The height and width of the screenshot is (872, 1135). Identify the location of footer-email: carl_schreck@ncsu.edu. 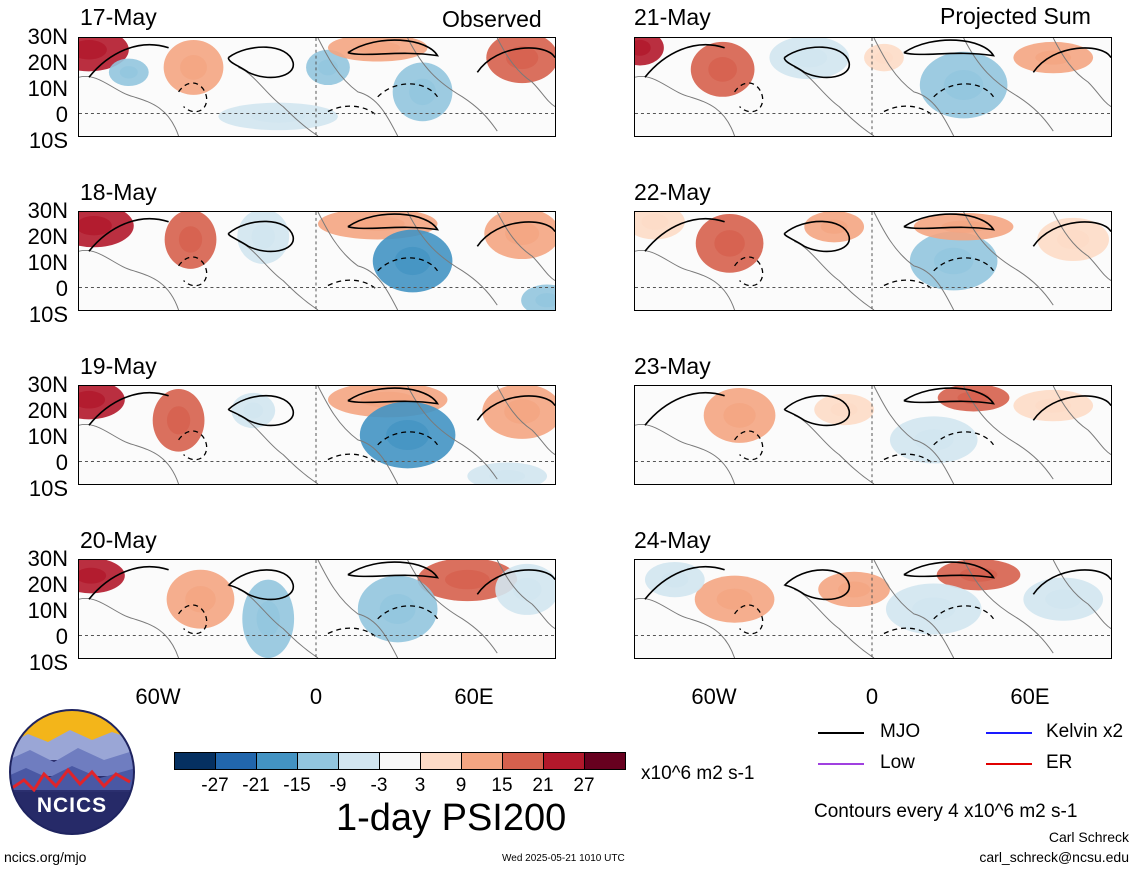
(1054, 857).